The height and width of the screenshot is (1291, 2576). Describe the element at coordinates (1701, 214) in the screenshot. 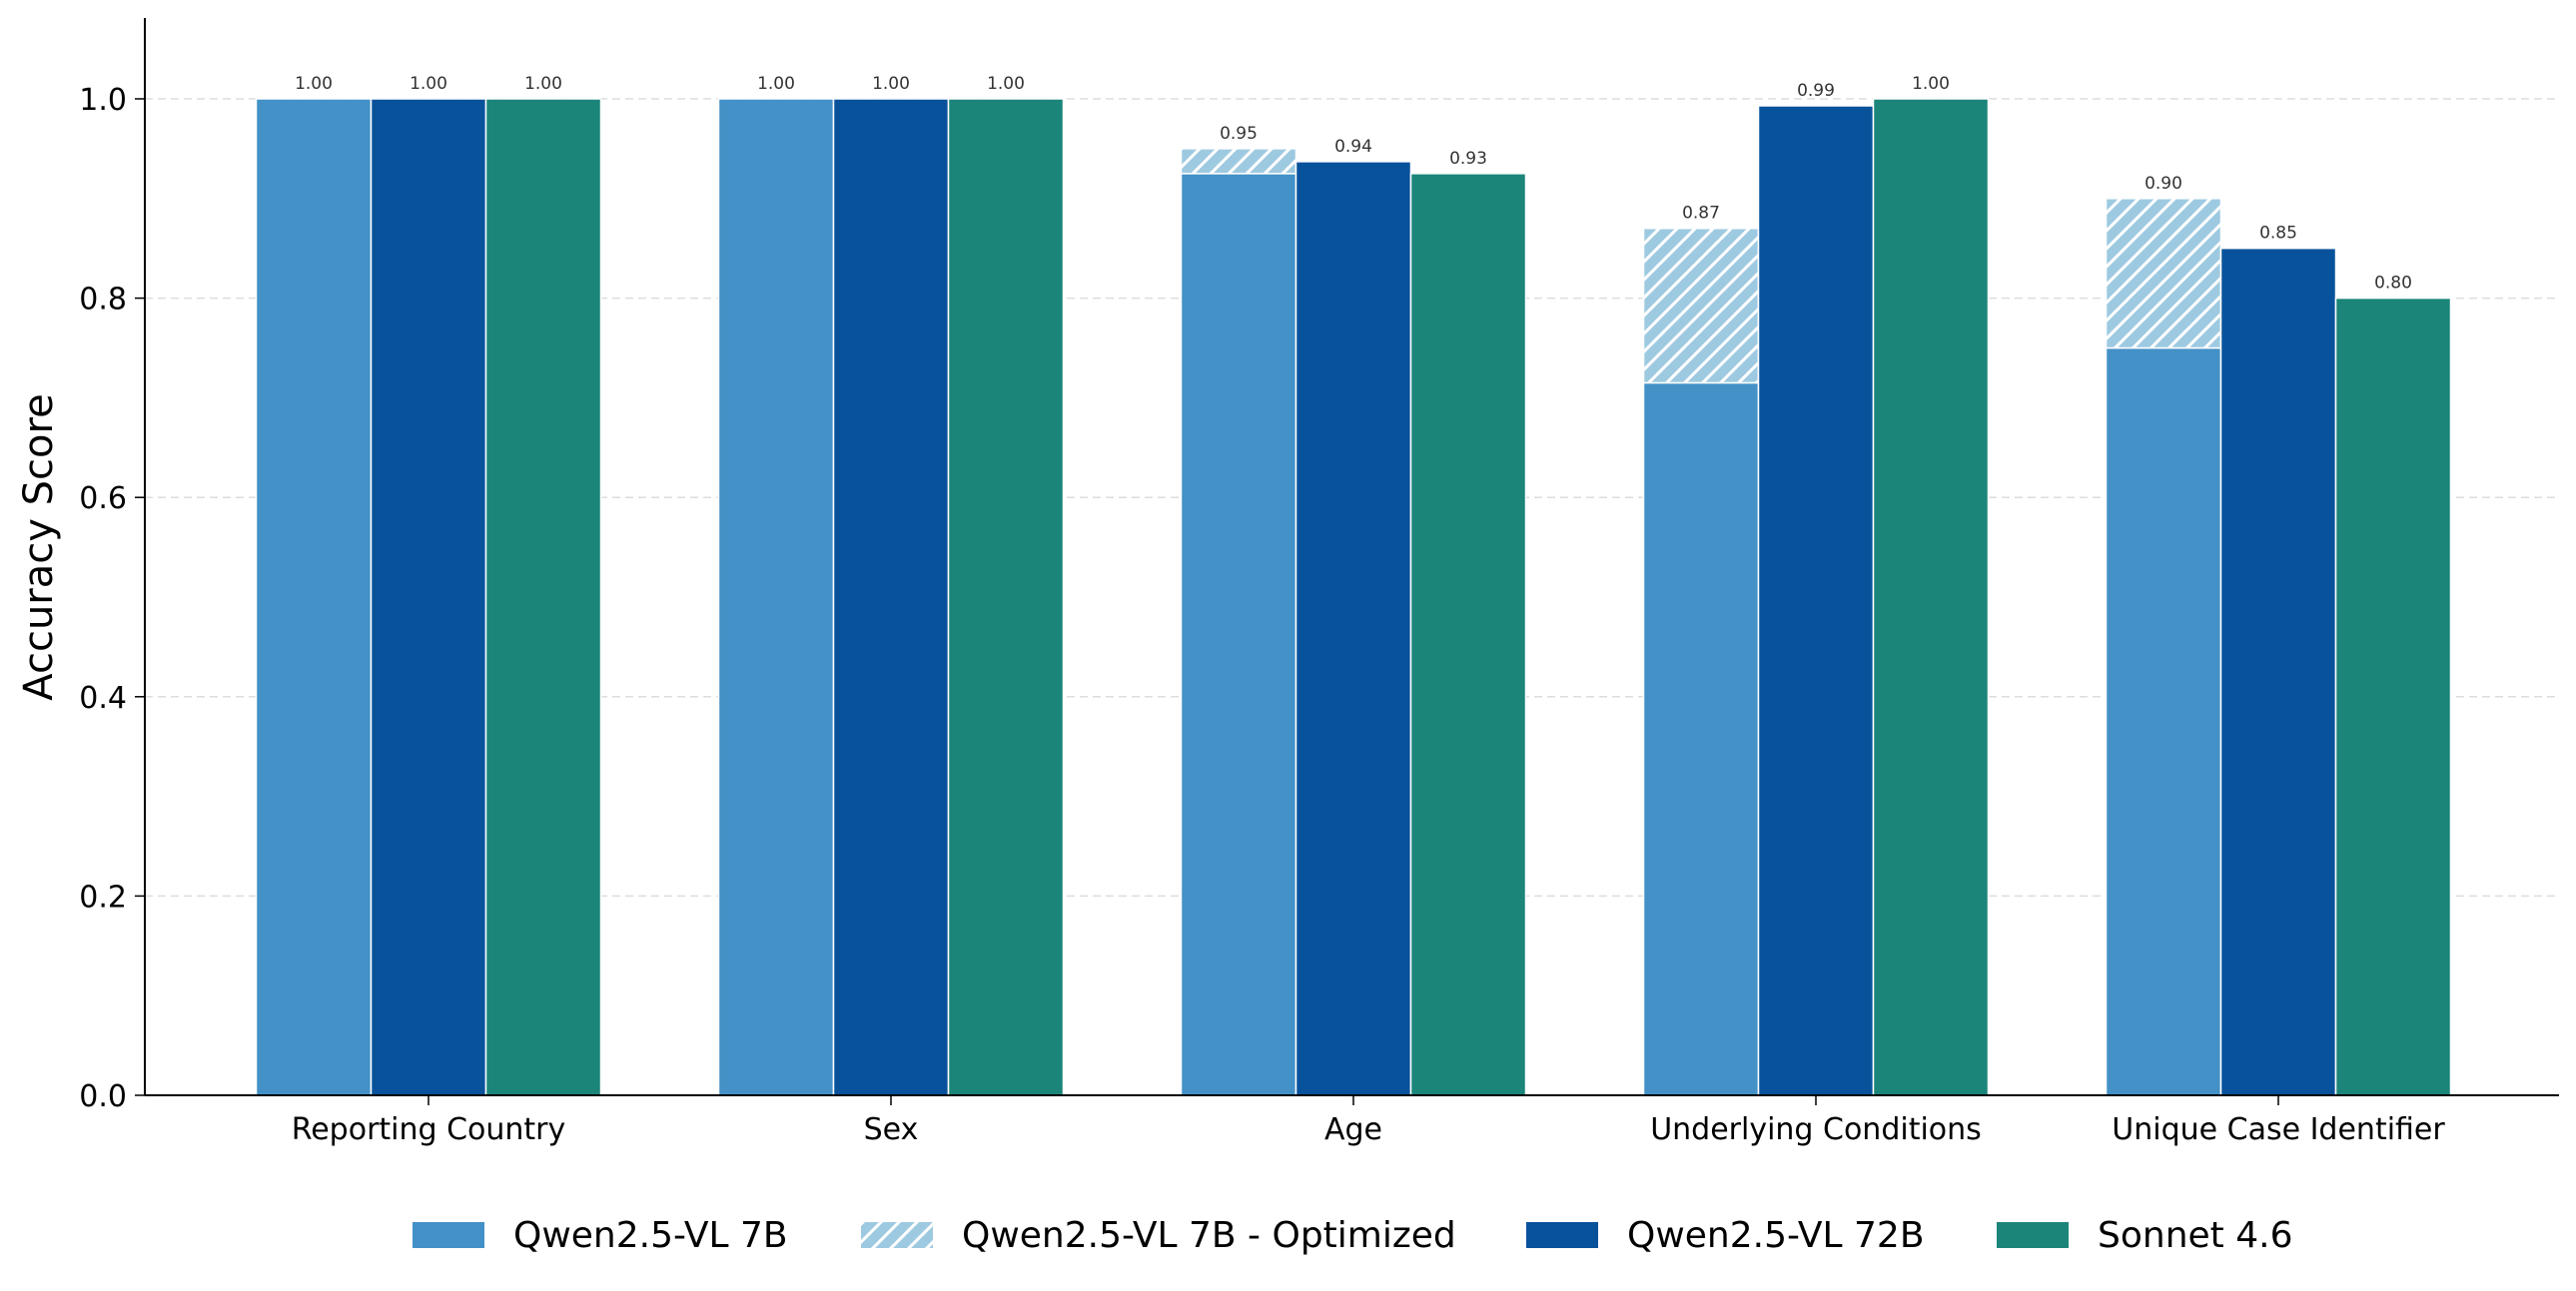

I see `data-label: 0.87` at that location.